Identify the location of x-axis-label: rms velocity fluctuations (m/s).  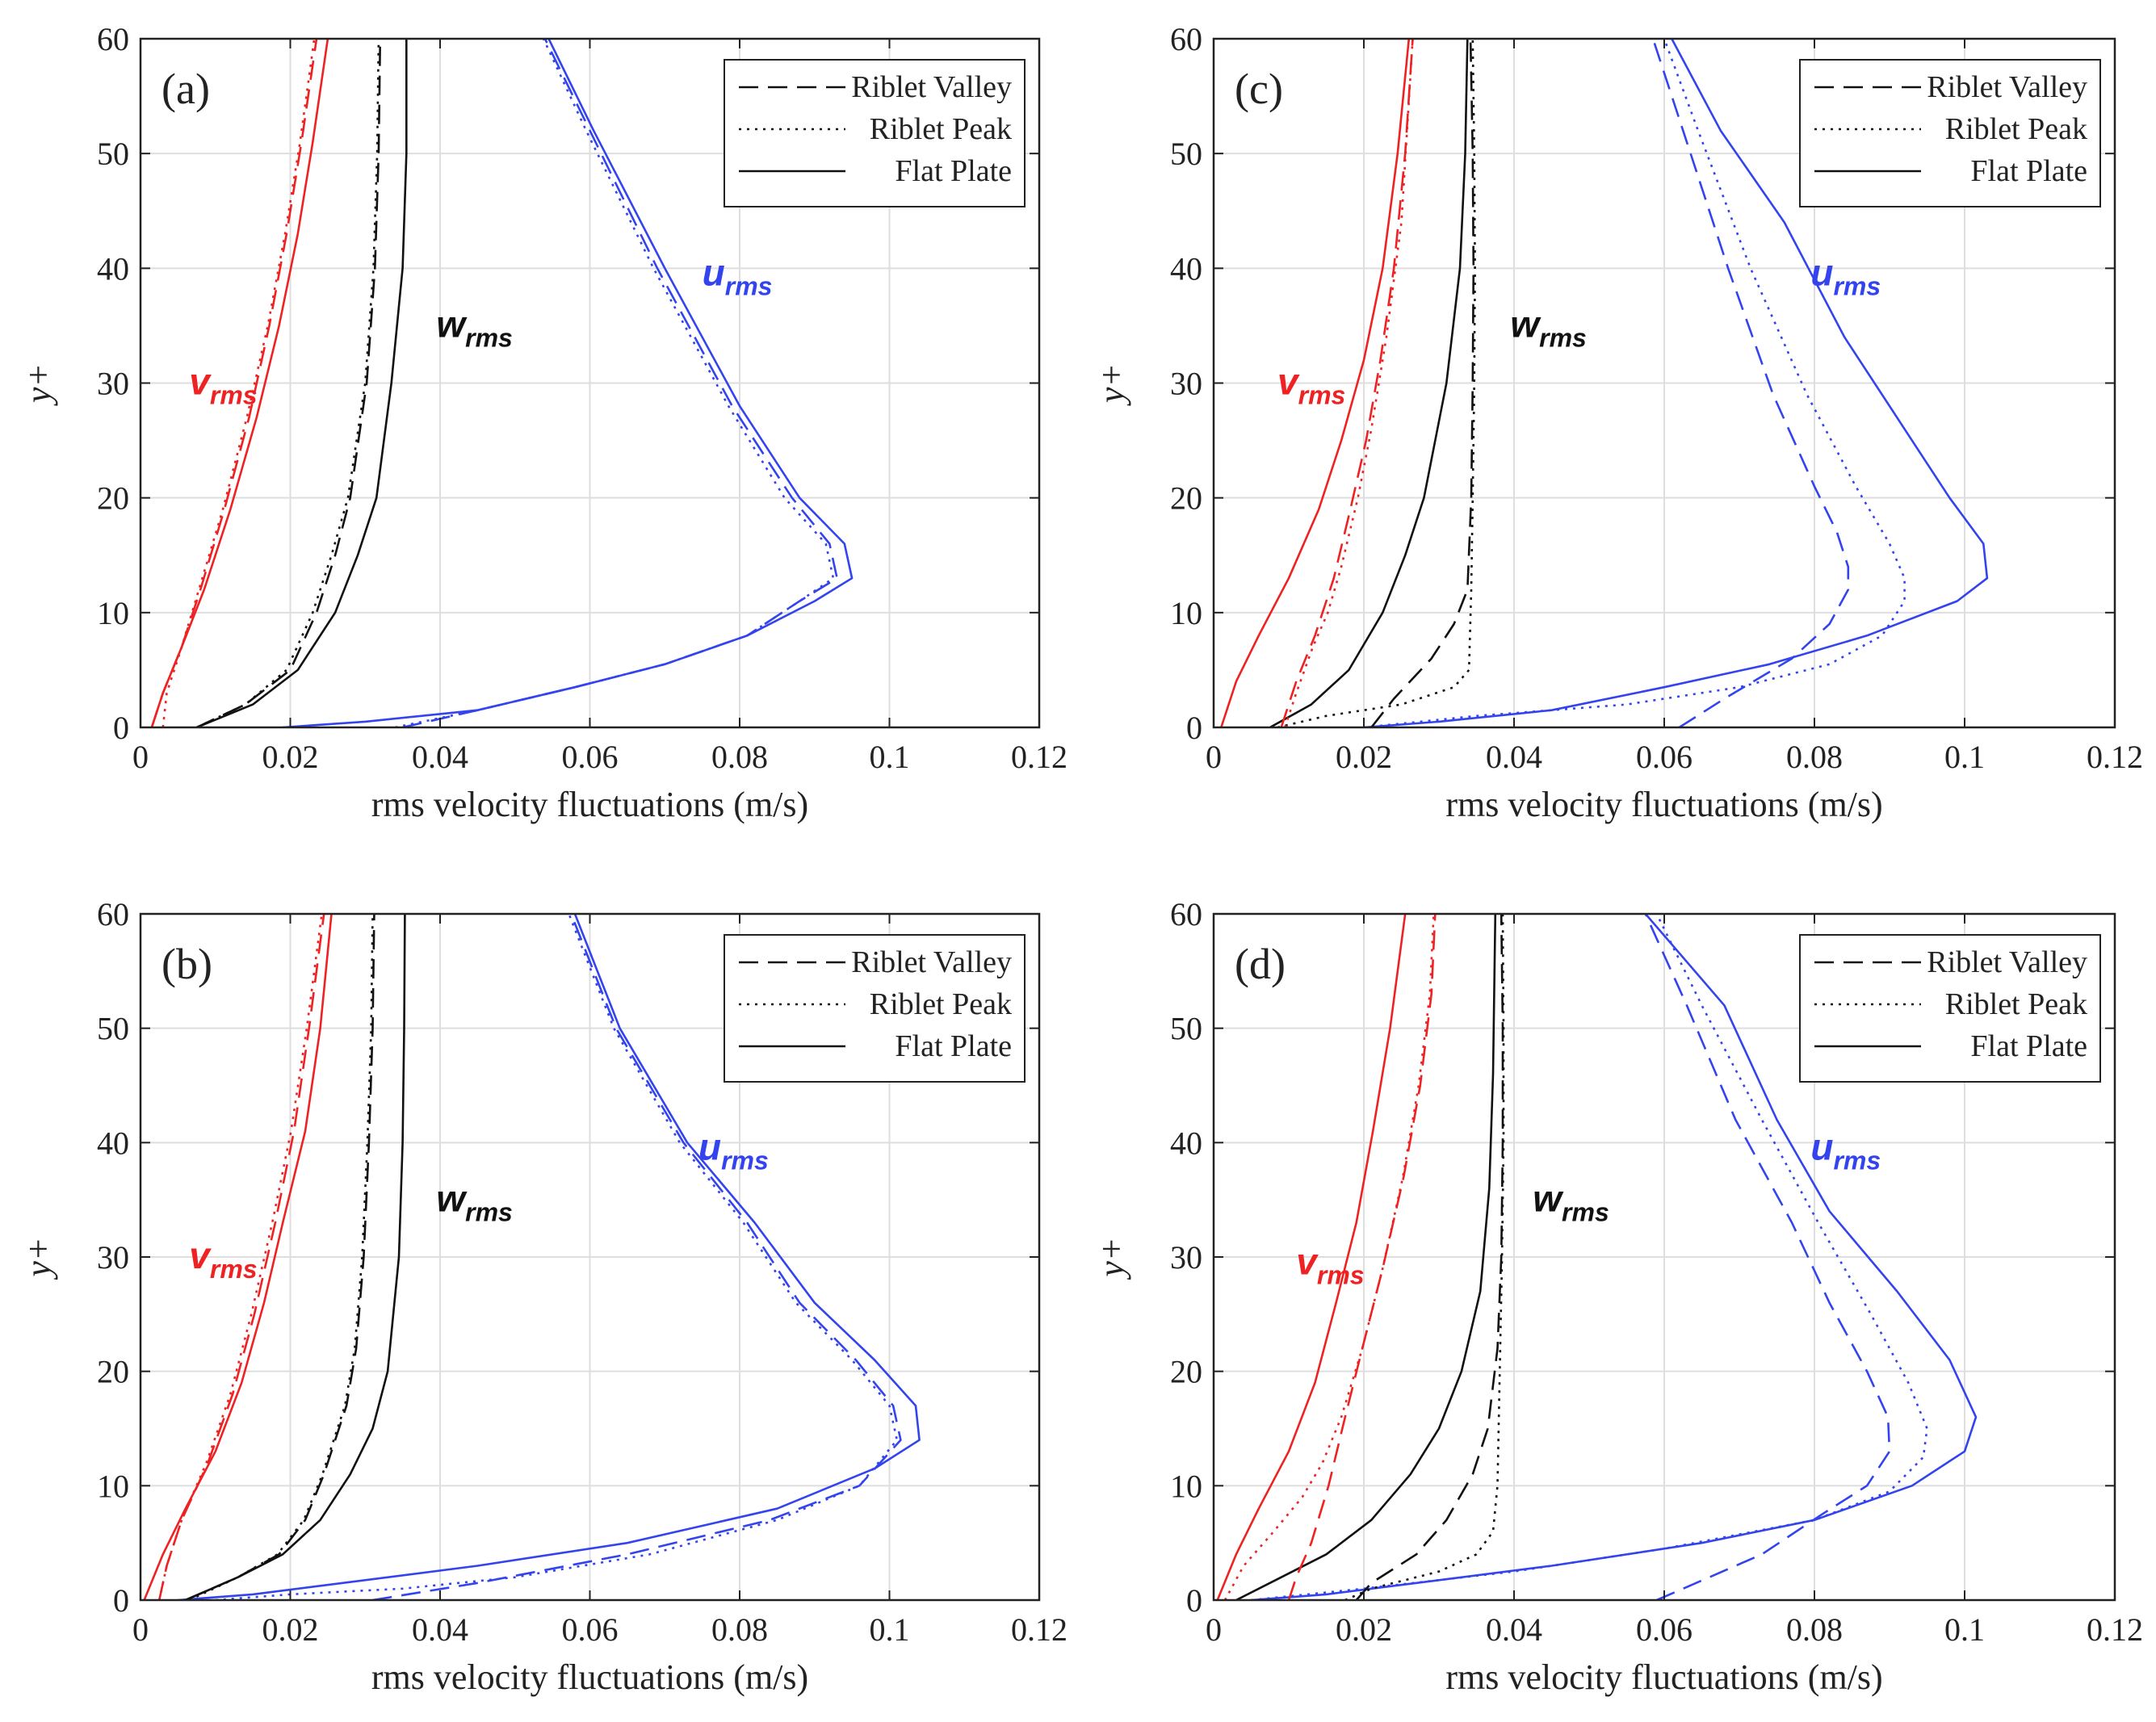
(1663, 1677).